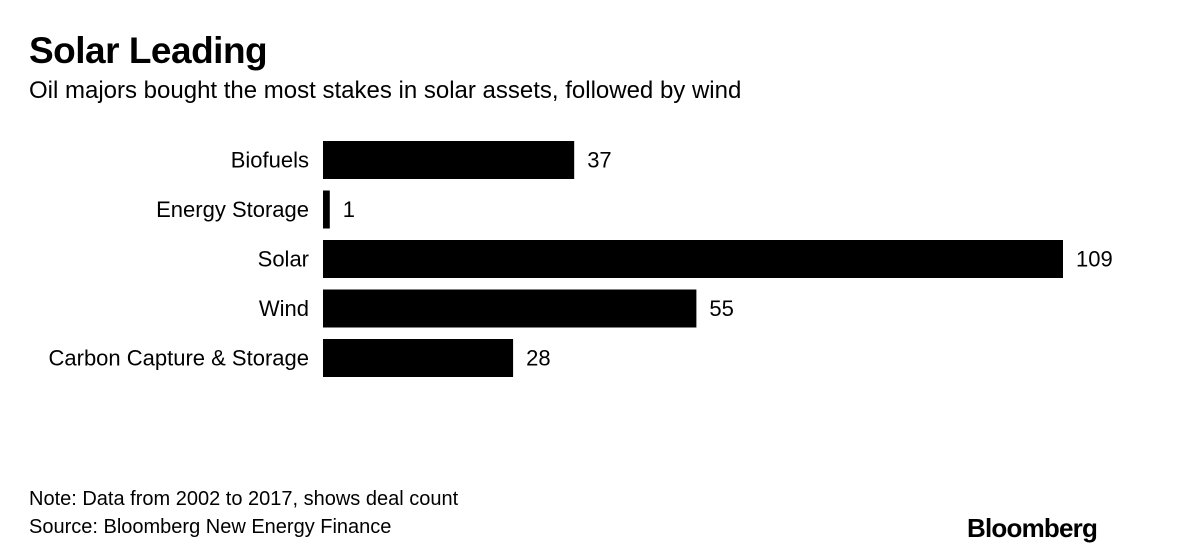  What do you see at coordinates (449, 160) in the screenshot?
I see `bar-biofuels` at bounding box center [449, 160].